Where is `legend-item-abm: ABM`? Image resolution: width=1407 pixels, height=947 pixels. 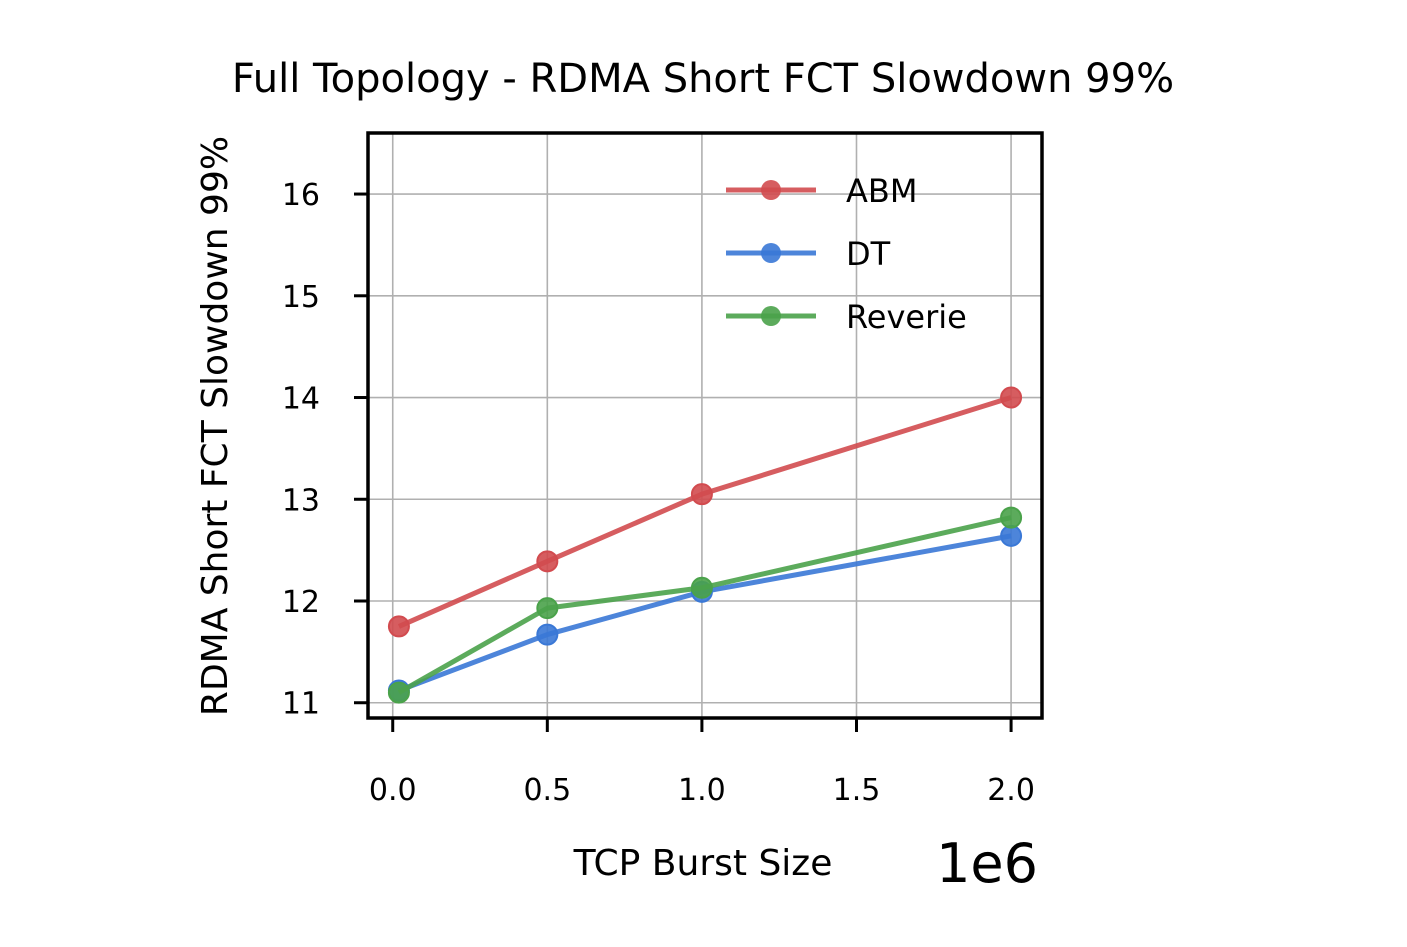
legend-item-abm: ABM is located at coordinates (821, 191).